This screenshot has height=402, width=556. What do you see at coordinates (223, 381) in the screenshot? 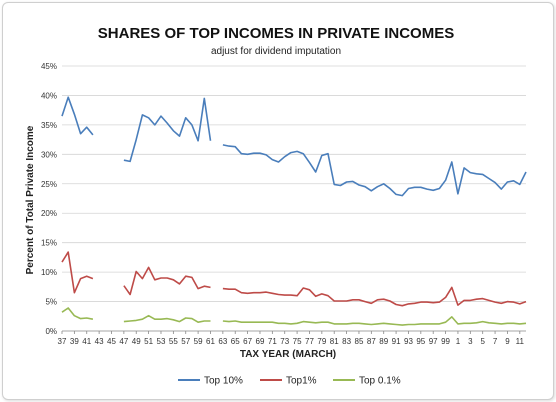
I see `legend-label-0: Top 10%` at bounding box center [223, 381].